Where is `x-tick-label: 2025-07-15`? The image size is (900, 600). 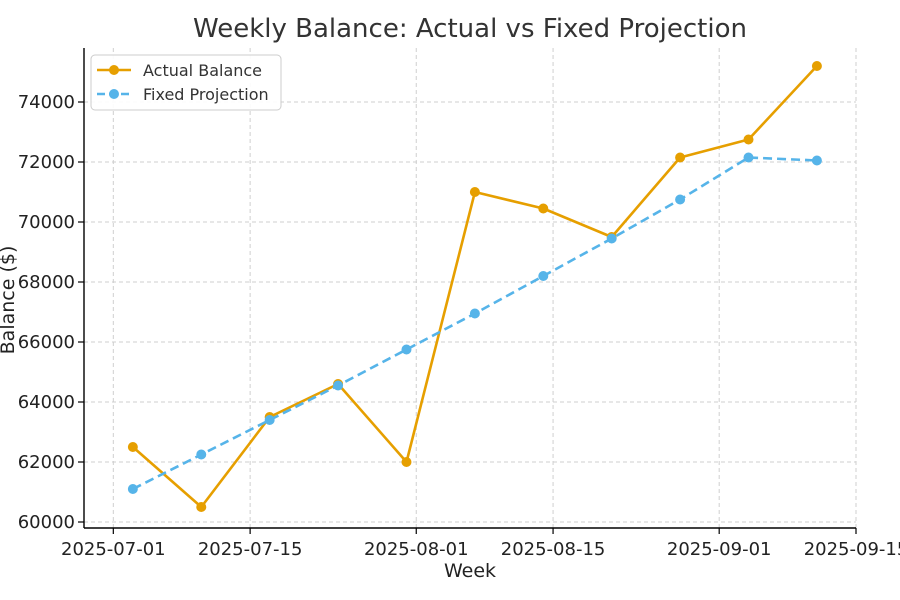 x-tick-label: 2025-07-15 is located at coordinates (250, 549).